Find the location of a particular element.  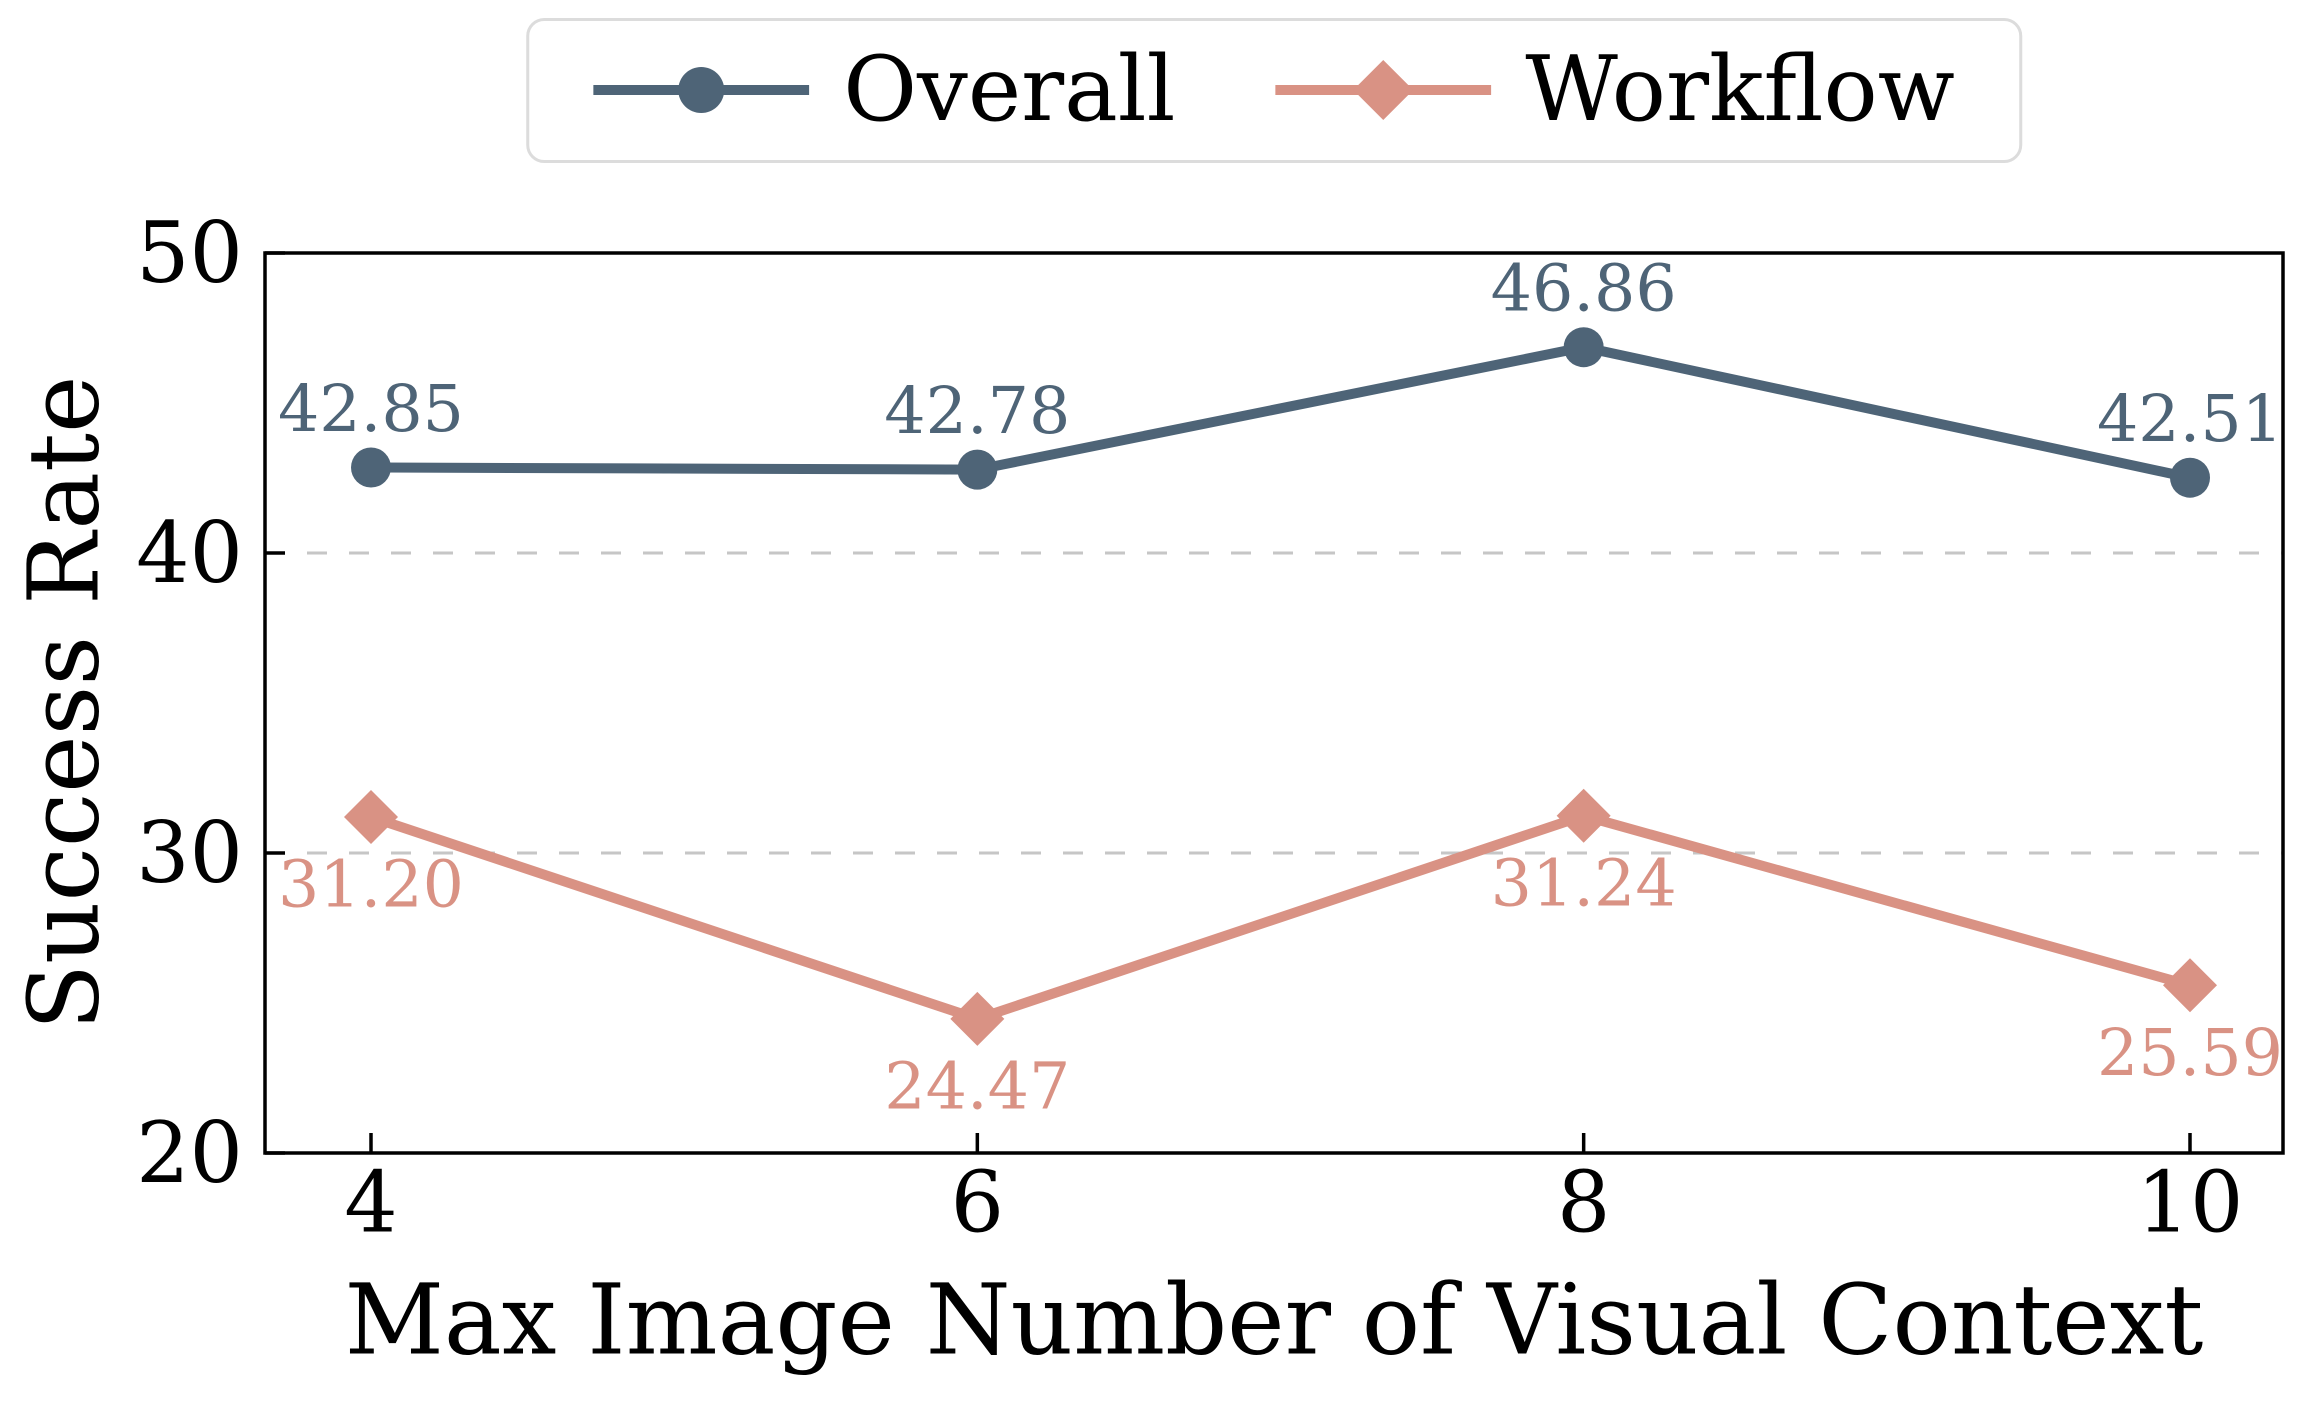

workflow-data-label: 25.59 is located at coordinates (2190, 1053).